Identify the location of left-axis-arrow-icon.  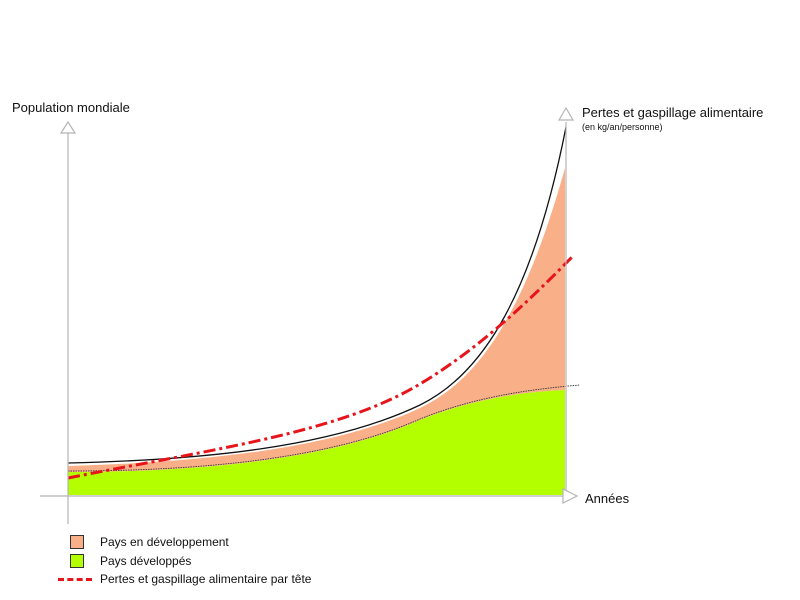
(68, 127).